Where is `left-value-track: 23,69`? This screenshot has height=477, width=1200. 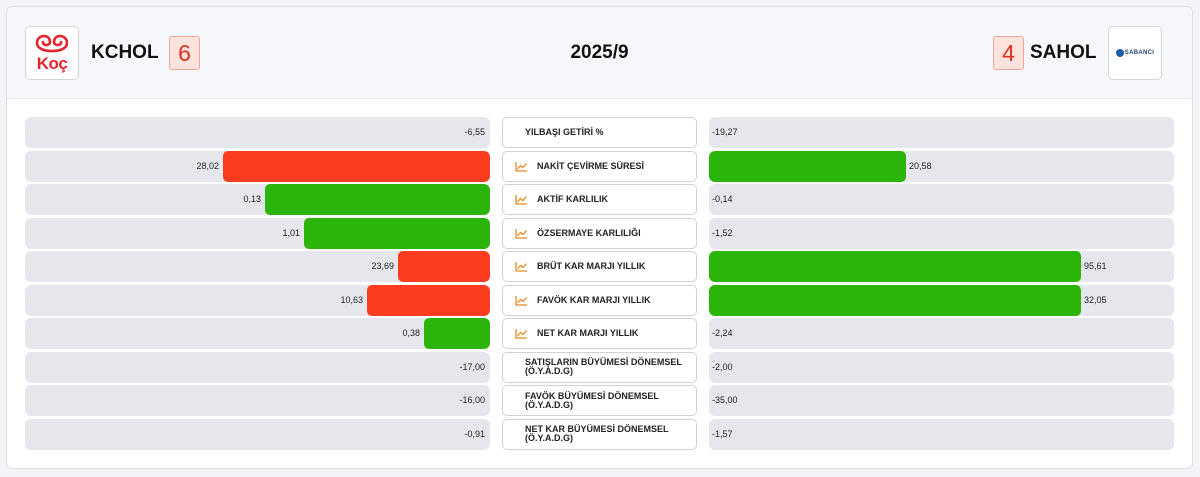
left-value-track: 23,69 is located at coordinates (257, 266).